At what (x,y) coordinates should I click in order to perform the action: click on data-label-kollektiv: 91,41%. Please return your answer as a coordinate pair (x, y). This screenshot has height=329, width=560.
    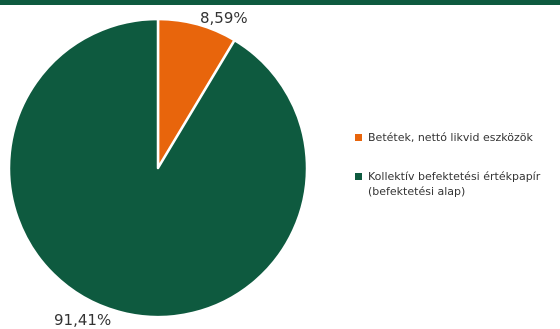
    Looking at the image, I should click on (83, 320).